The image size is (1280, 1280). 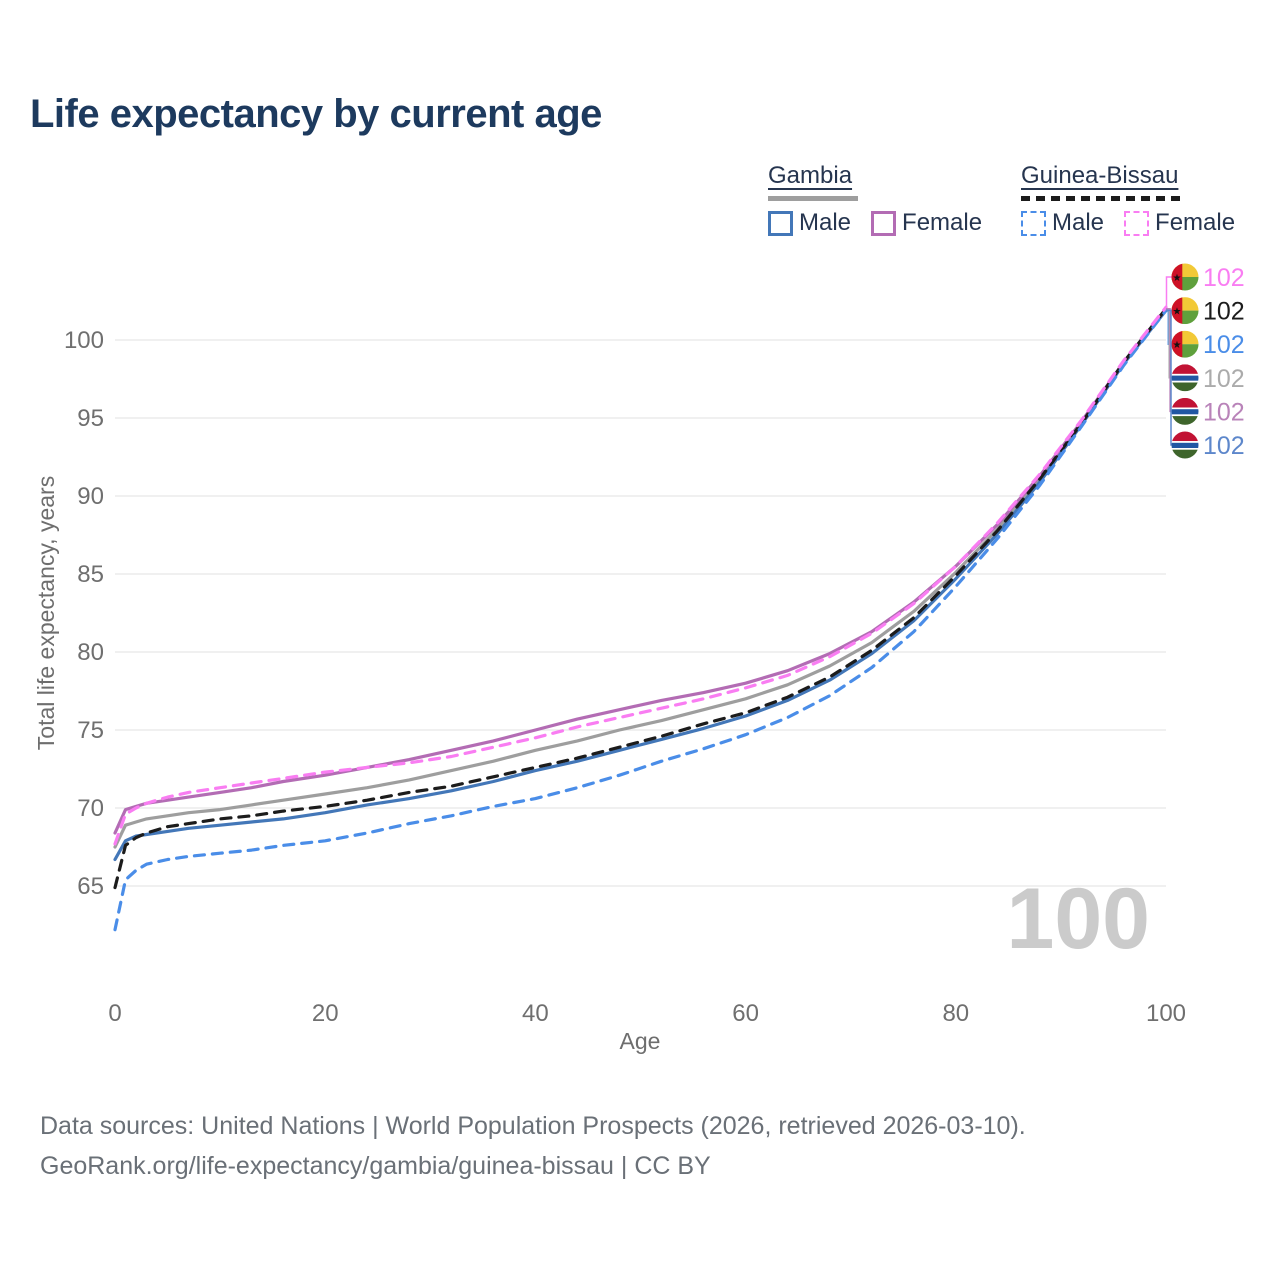 I want to click on y-tick-label-70: 70, so click(x=90, y=808).